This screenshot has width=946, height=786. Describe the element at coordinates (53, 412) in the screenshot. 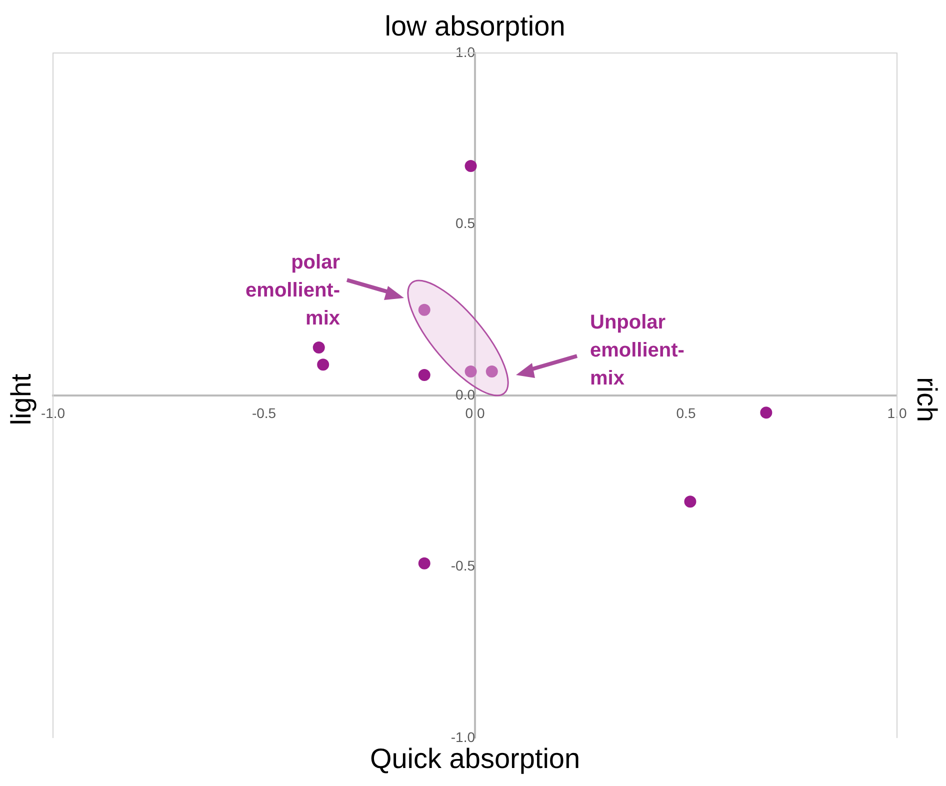

I see `x-tick-label: -1.0` at that location.